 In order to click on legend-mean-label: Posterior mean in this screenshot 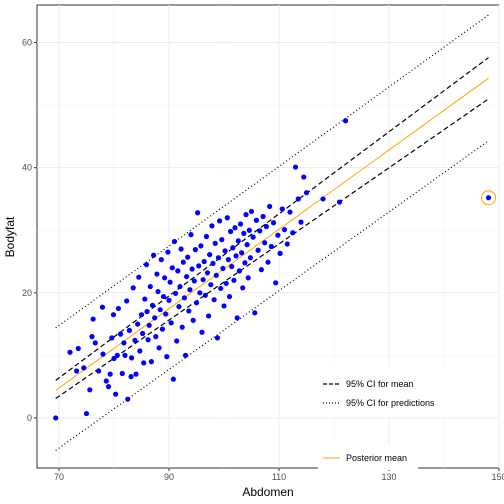, I will do `click(376, 458)`.